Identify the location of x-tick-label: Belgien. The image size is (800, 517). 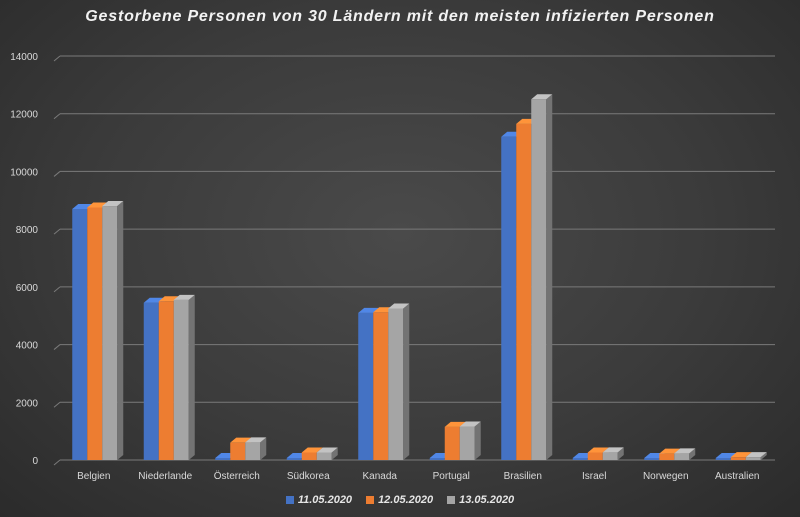
(93, 476).